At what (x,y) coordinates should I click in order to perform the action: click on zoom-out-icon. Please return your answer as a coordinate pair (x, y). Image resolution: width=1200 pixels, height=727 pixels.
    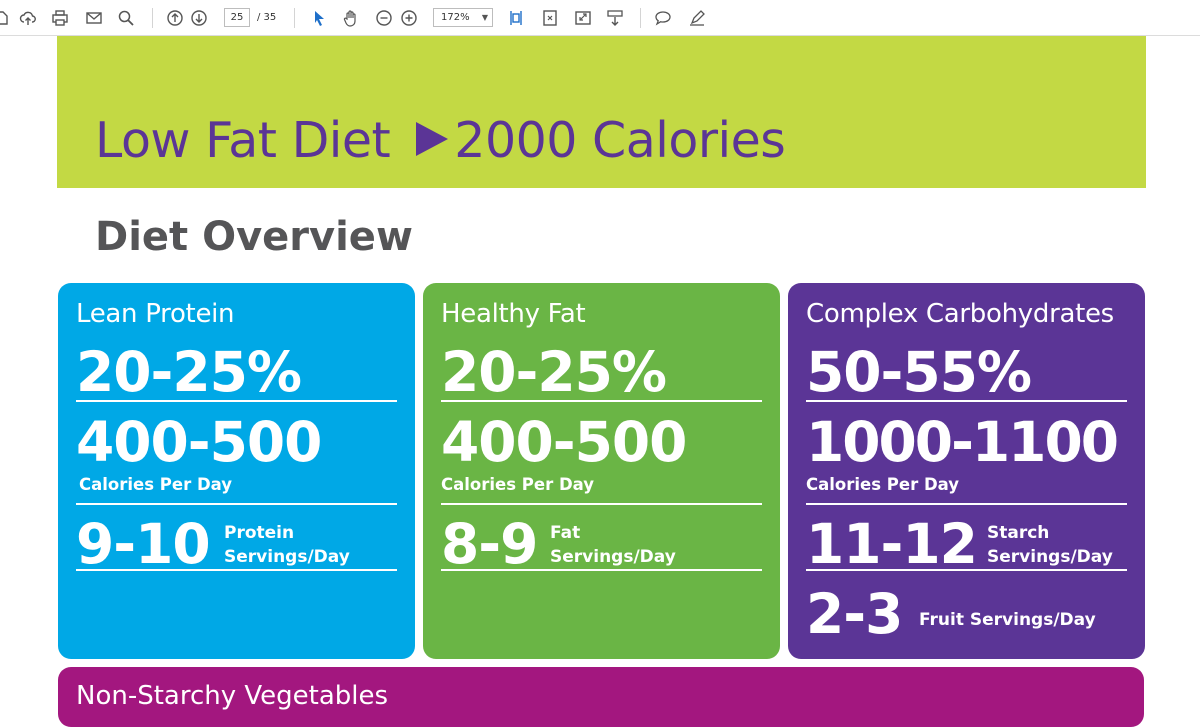
    Looking at the image, I should click on (384, 18).